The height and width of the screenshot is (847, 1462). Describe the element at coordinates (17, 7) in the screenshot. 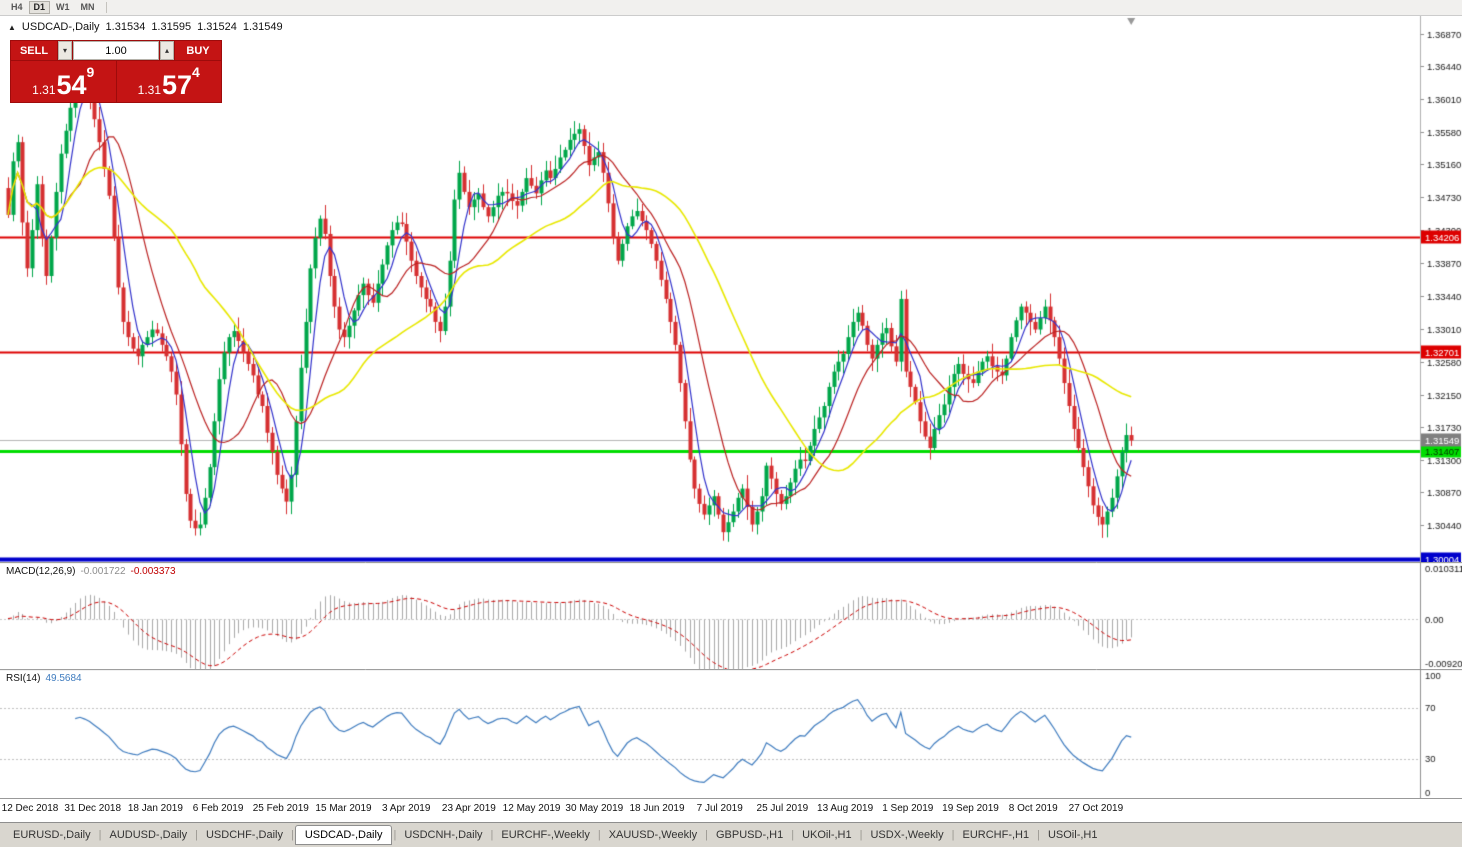

I see `timeframe-h4-button: H4` at that location.